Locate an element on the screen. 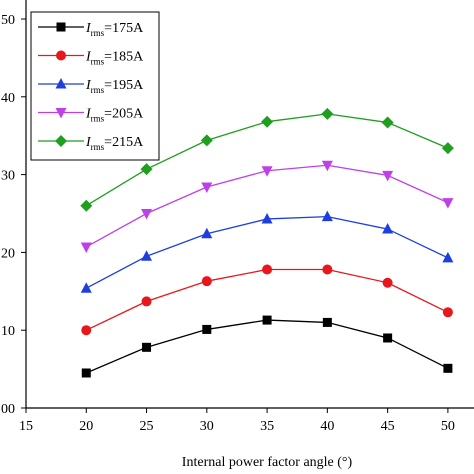  y-tick-label: 10 is located at coordinates (8, 331).